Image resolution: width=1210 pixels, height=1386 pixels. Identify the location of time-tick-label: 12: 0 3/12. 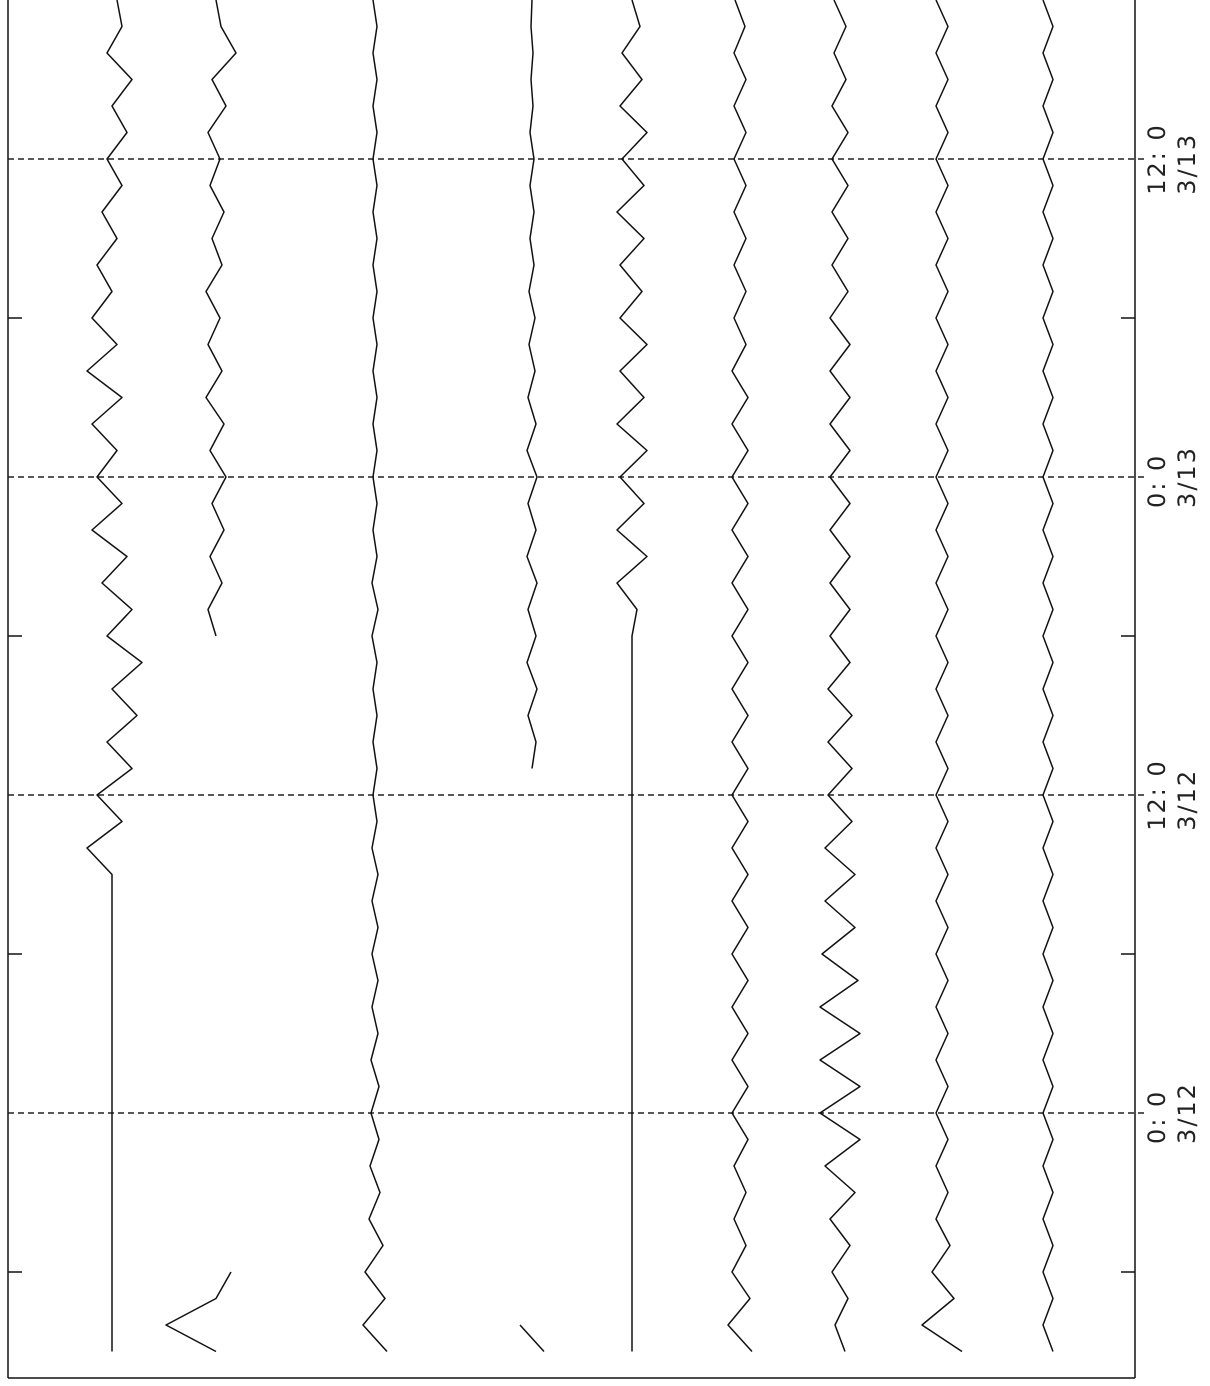
(1172, 795).